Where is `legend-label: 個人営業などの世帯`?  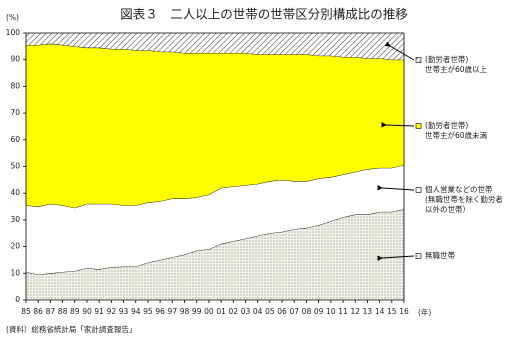
legend-label: 個人営業などの世帯 is located at coordinates (459, 189).